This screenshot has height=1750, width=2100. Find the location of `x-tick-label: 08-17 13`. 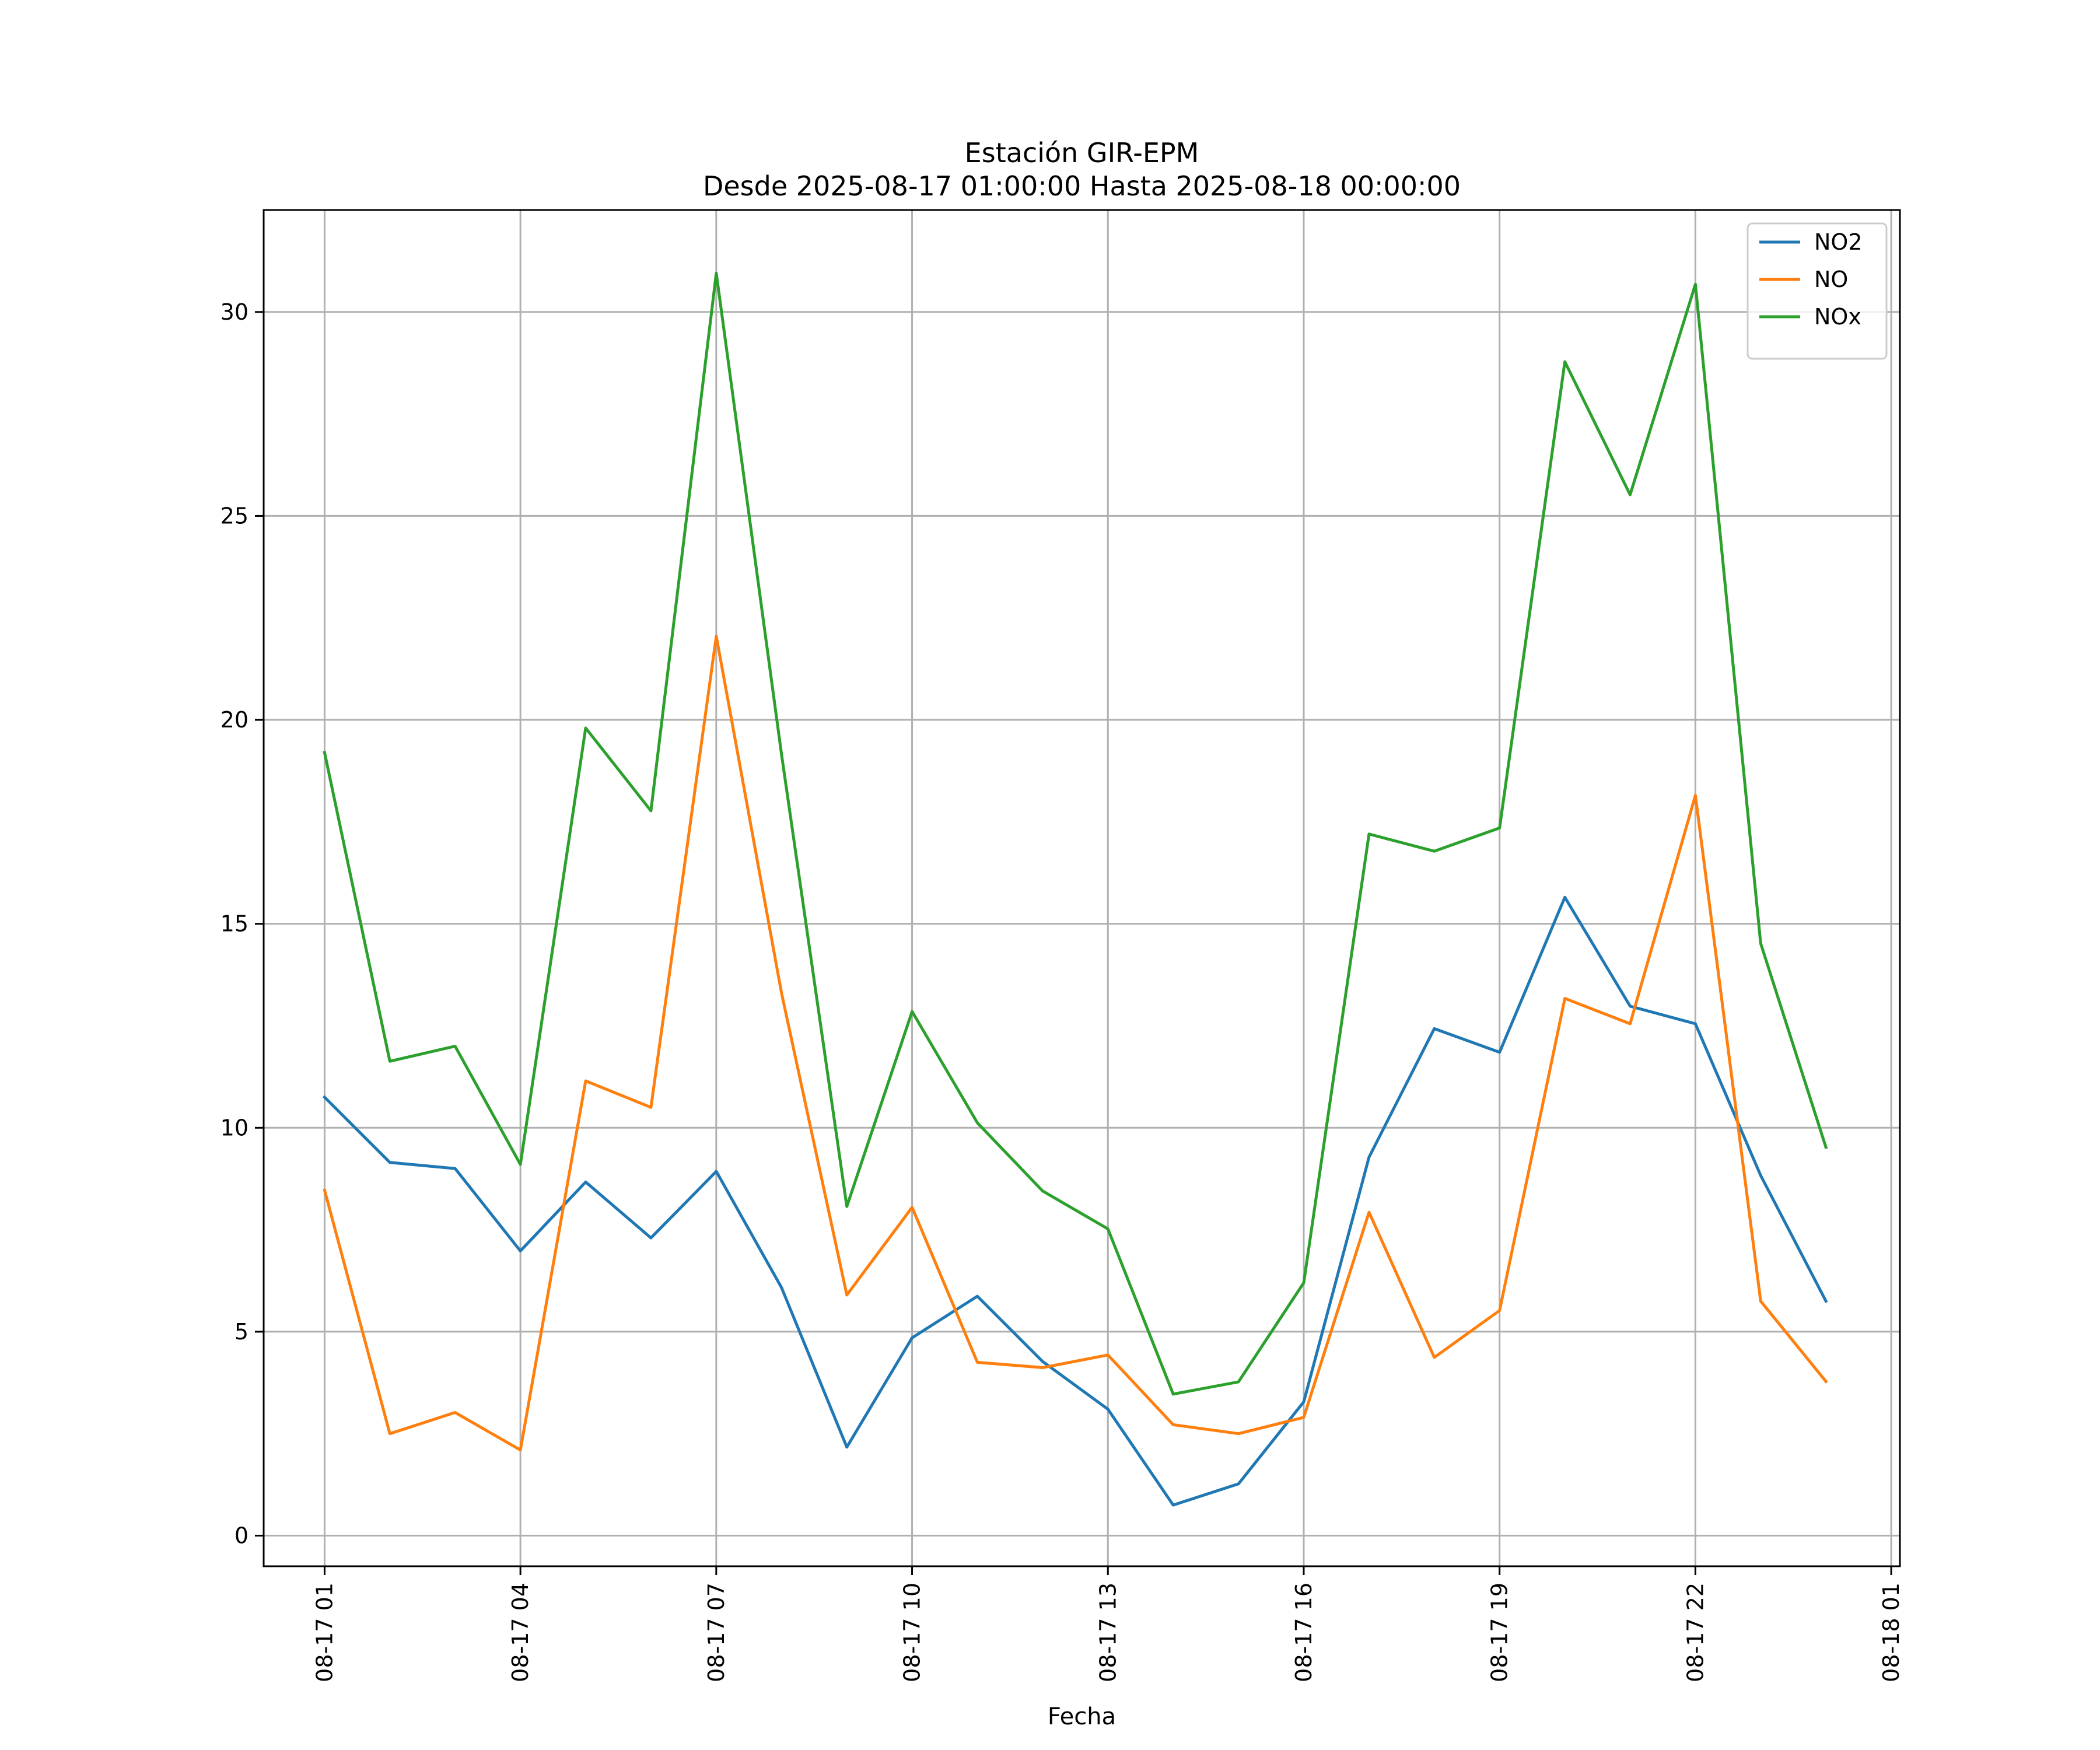

x-tick-label: 08-17 13 is located at coordinates (1108, 1632).